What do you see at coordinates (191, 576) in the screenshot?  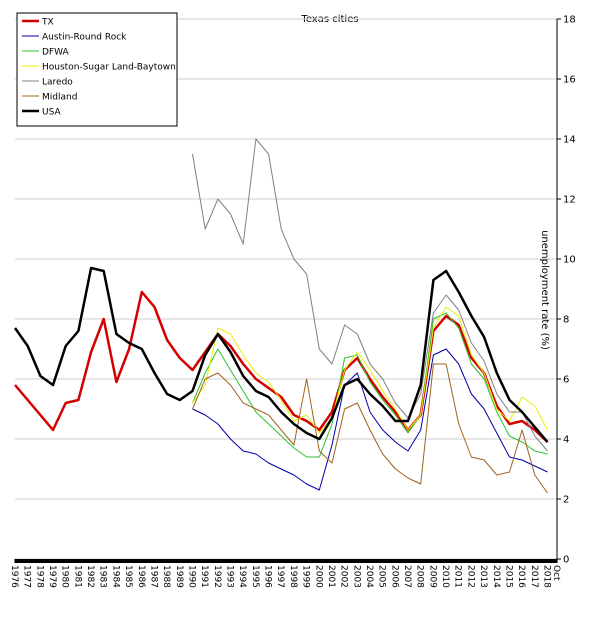 I see `x-tick-label: 1990` at bounding box center [191, 576].